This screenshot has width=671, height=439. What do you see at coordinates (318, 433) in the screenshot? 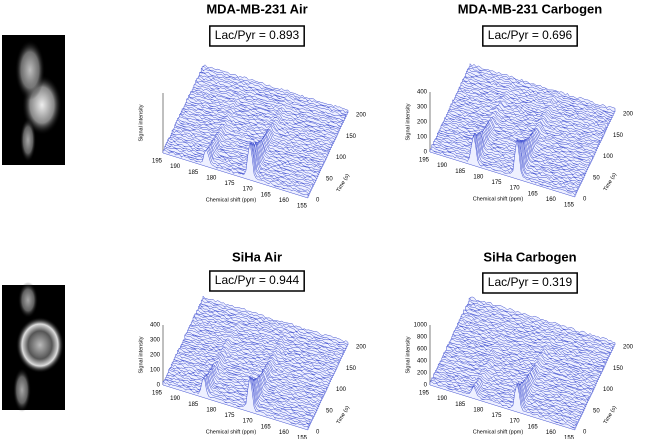
I see `time-tick-label: 0` at bounding box center [318, 433].